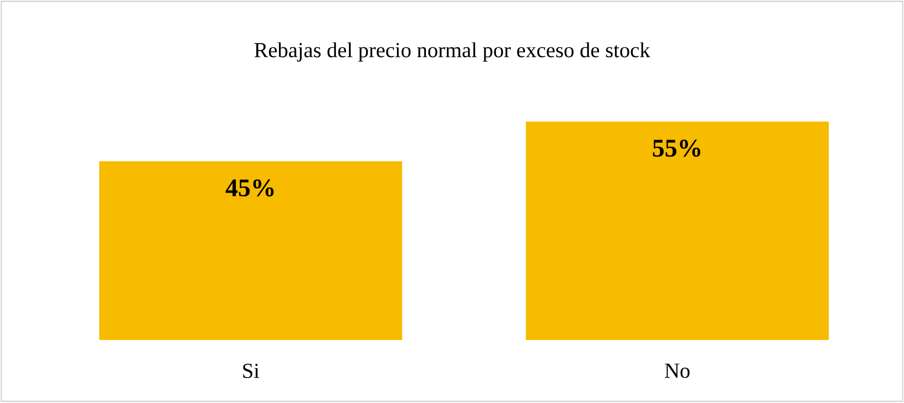  Describe the element at coordinates (251, 371) in the screenshot. I see `x-tick-label: Si` at that location.